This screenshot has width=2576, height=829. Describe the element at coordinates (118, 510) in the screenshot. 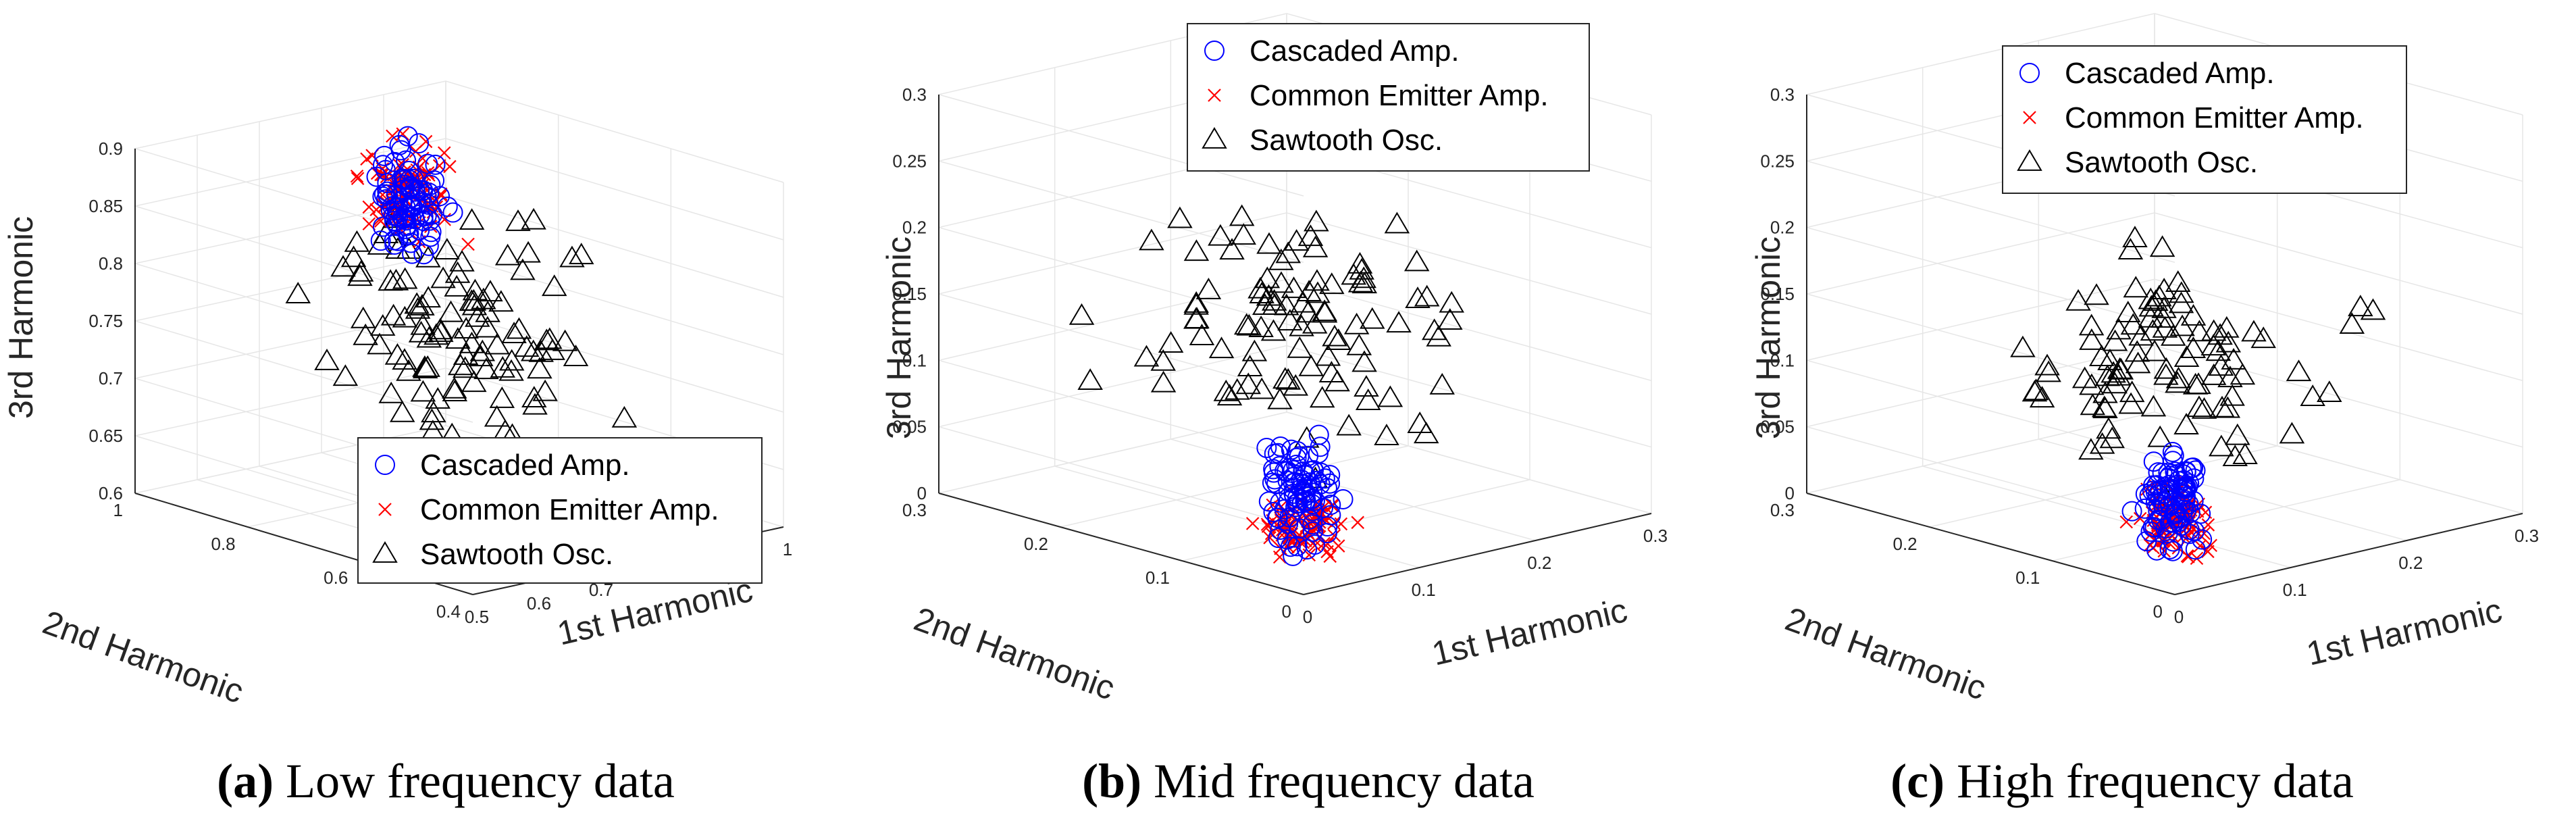

I see `y-tick-label: 1` at that location.